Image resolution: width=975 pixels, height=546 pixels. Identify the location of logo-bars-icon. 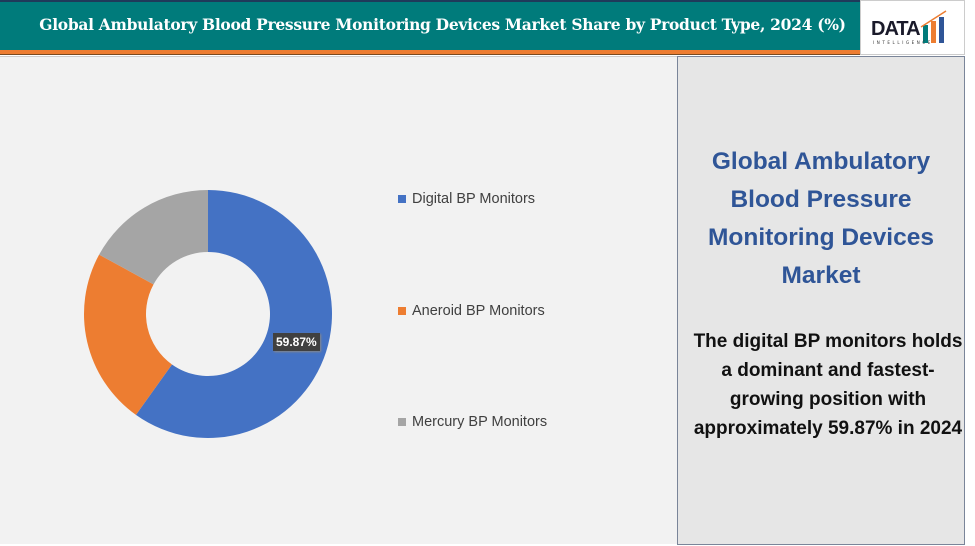
(933, 26).